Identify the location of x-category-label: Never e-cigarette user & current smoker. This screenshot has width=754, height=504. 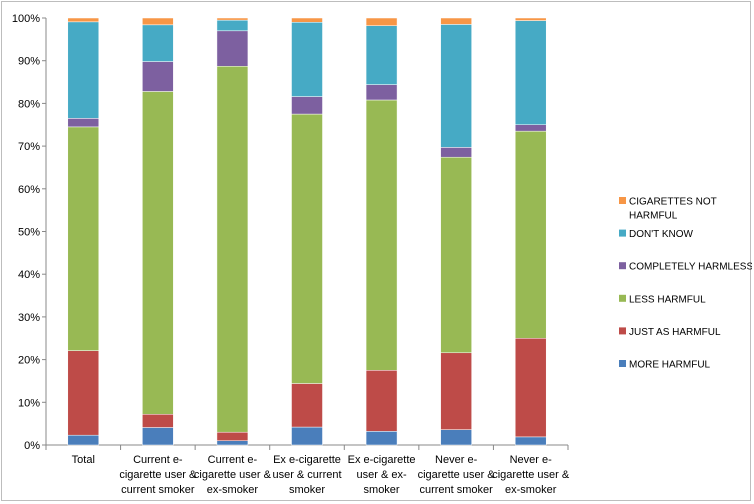
(457, 475).